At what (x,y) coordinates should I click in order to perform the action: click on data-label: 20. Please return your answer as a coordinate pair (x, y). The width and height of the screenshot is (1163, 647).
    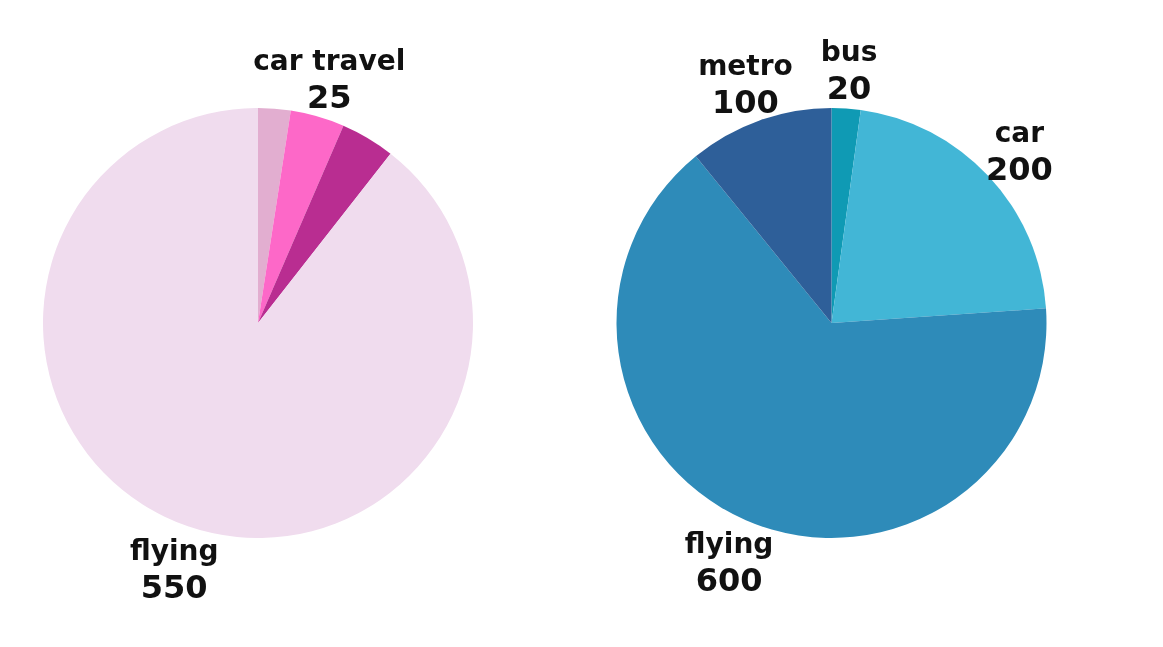
    Looking at the image, I should click on (849, 87).